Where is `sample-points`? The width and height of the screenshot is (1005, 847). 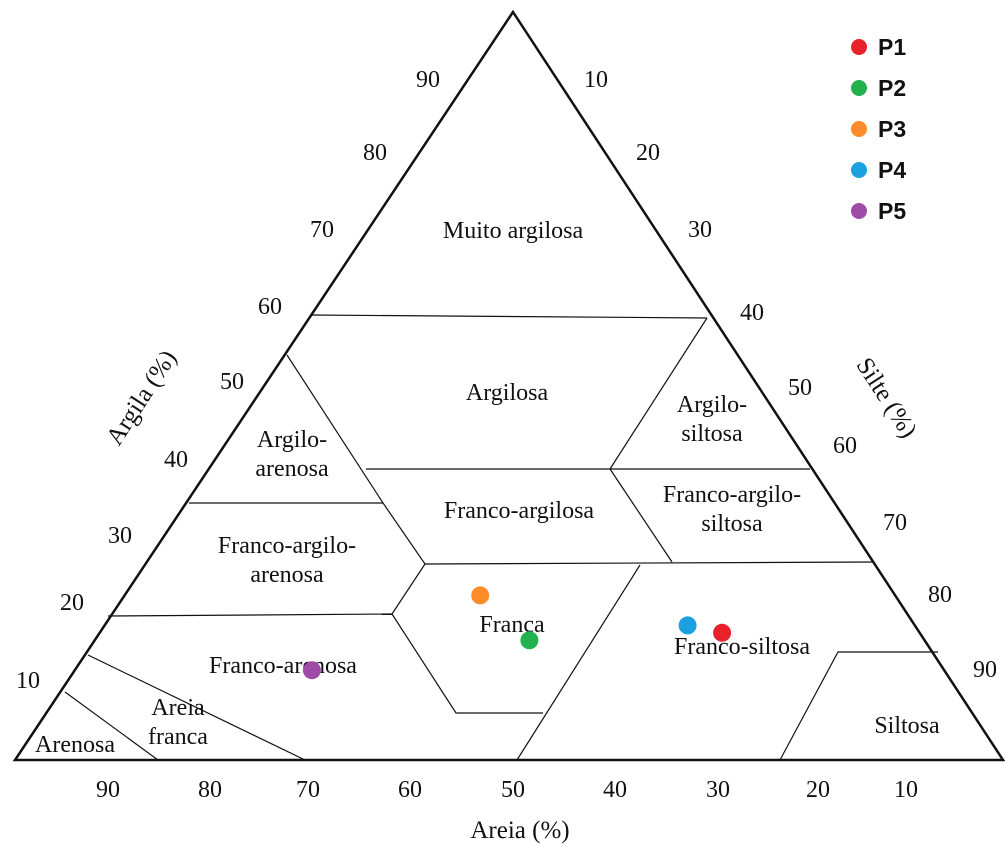
sample-points is located at coordinates (517, 633).